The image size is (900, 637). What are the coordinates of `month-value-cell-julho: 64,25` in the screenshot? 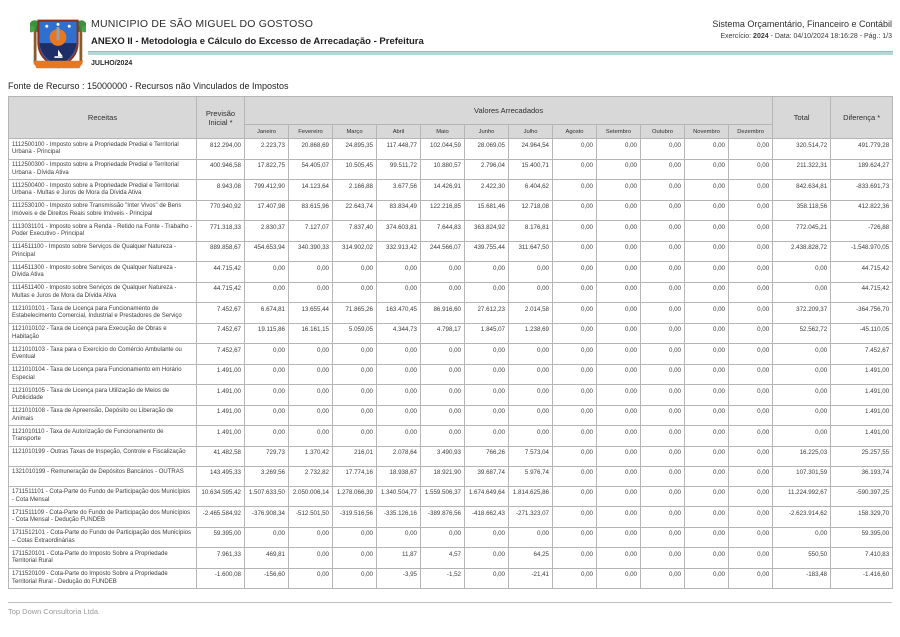 It's located at (530, 558).